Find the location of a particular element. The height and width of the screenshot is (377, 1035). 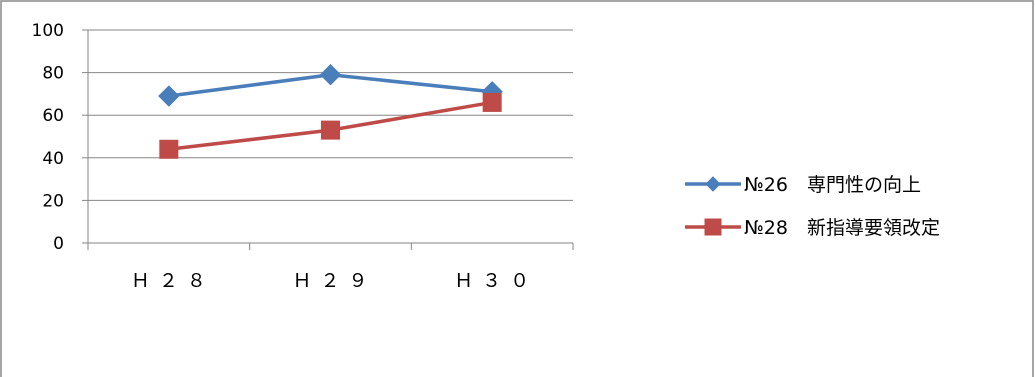

legend-label: №28 新指導要領改定 is located at coordinates (842, 228).